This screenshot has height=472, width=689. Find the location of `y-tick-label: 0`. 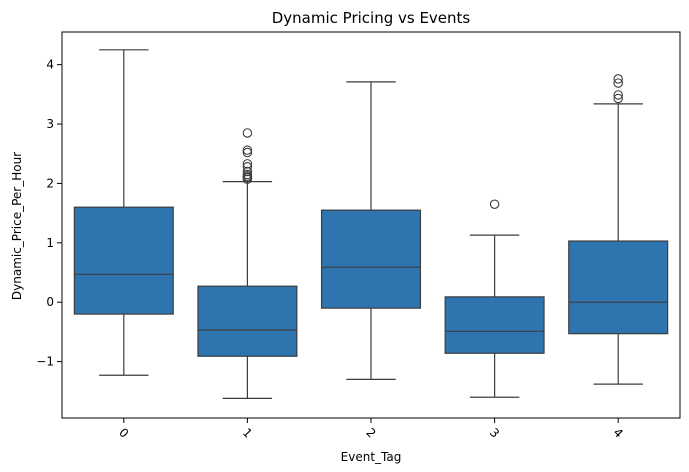

y-tick-label: 0 is located at coordinates (50, 302).